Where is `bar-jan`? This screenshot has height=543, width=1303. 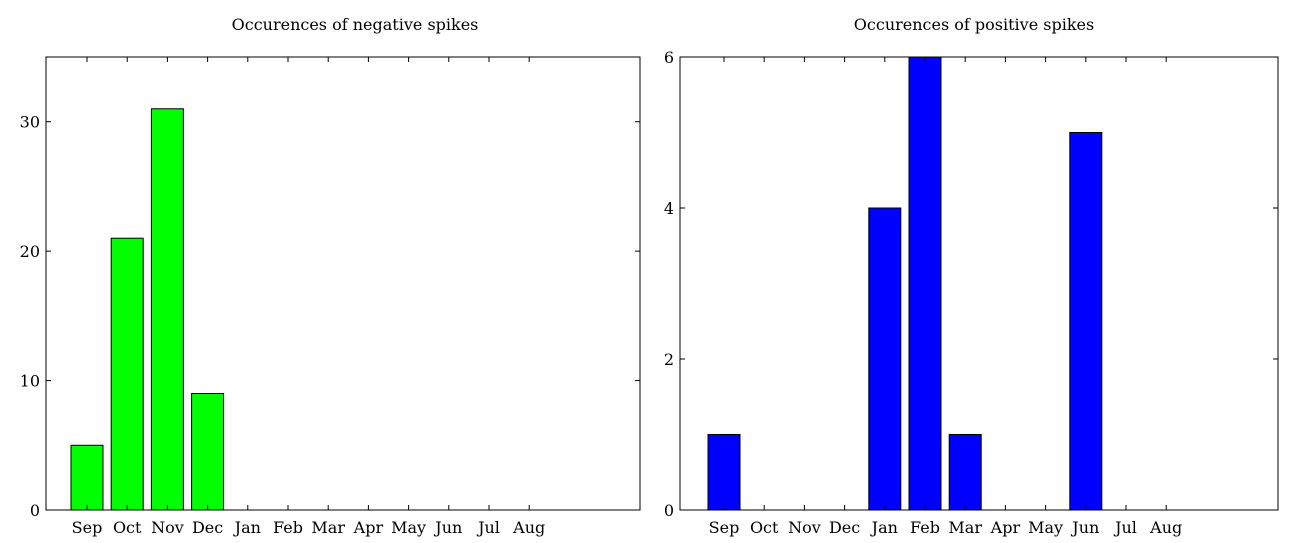
bar-jan is located at coordinates (885, 359).